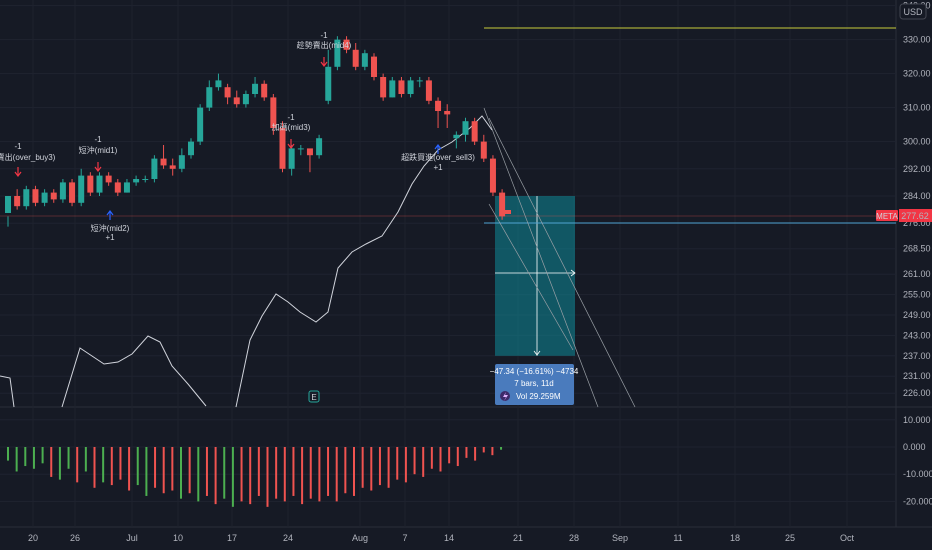  Describe the element at coordinates (917, 335) in the screenshot. I see `price-tick-label: 243.00` at that location.